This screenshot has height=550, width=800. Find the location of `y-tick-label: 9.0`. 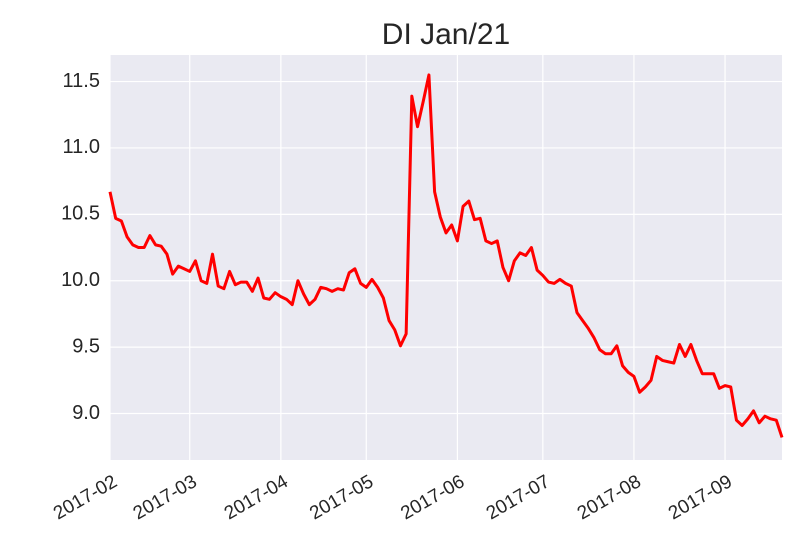

y-tick-label: 9.0 is located at coordinates (86, 413).